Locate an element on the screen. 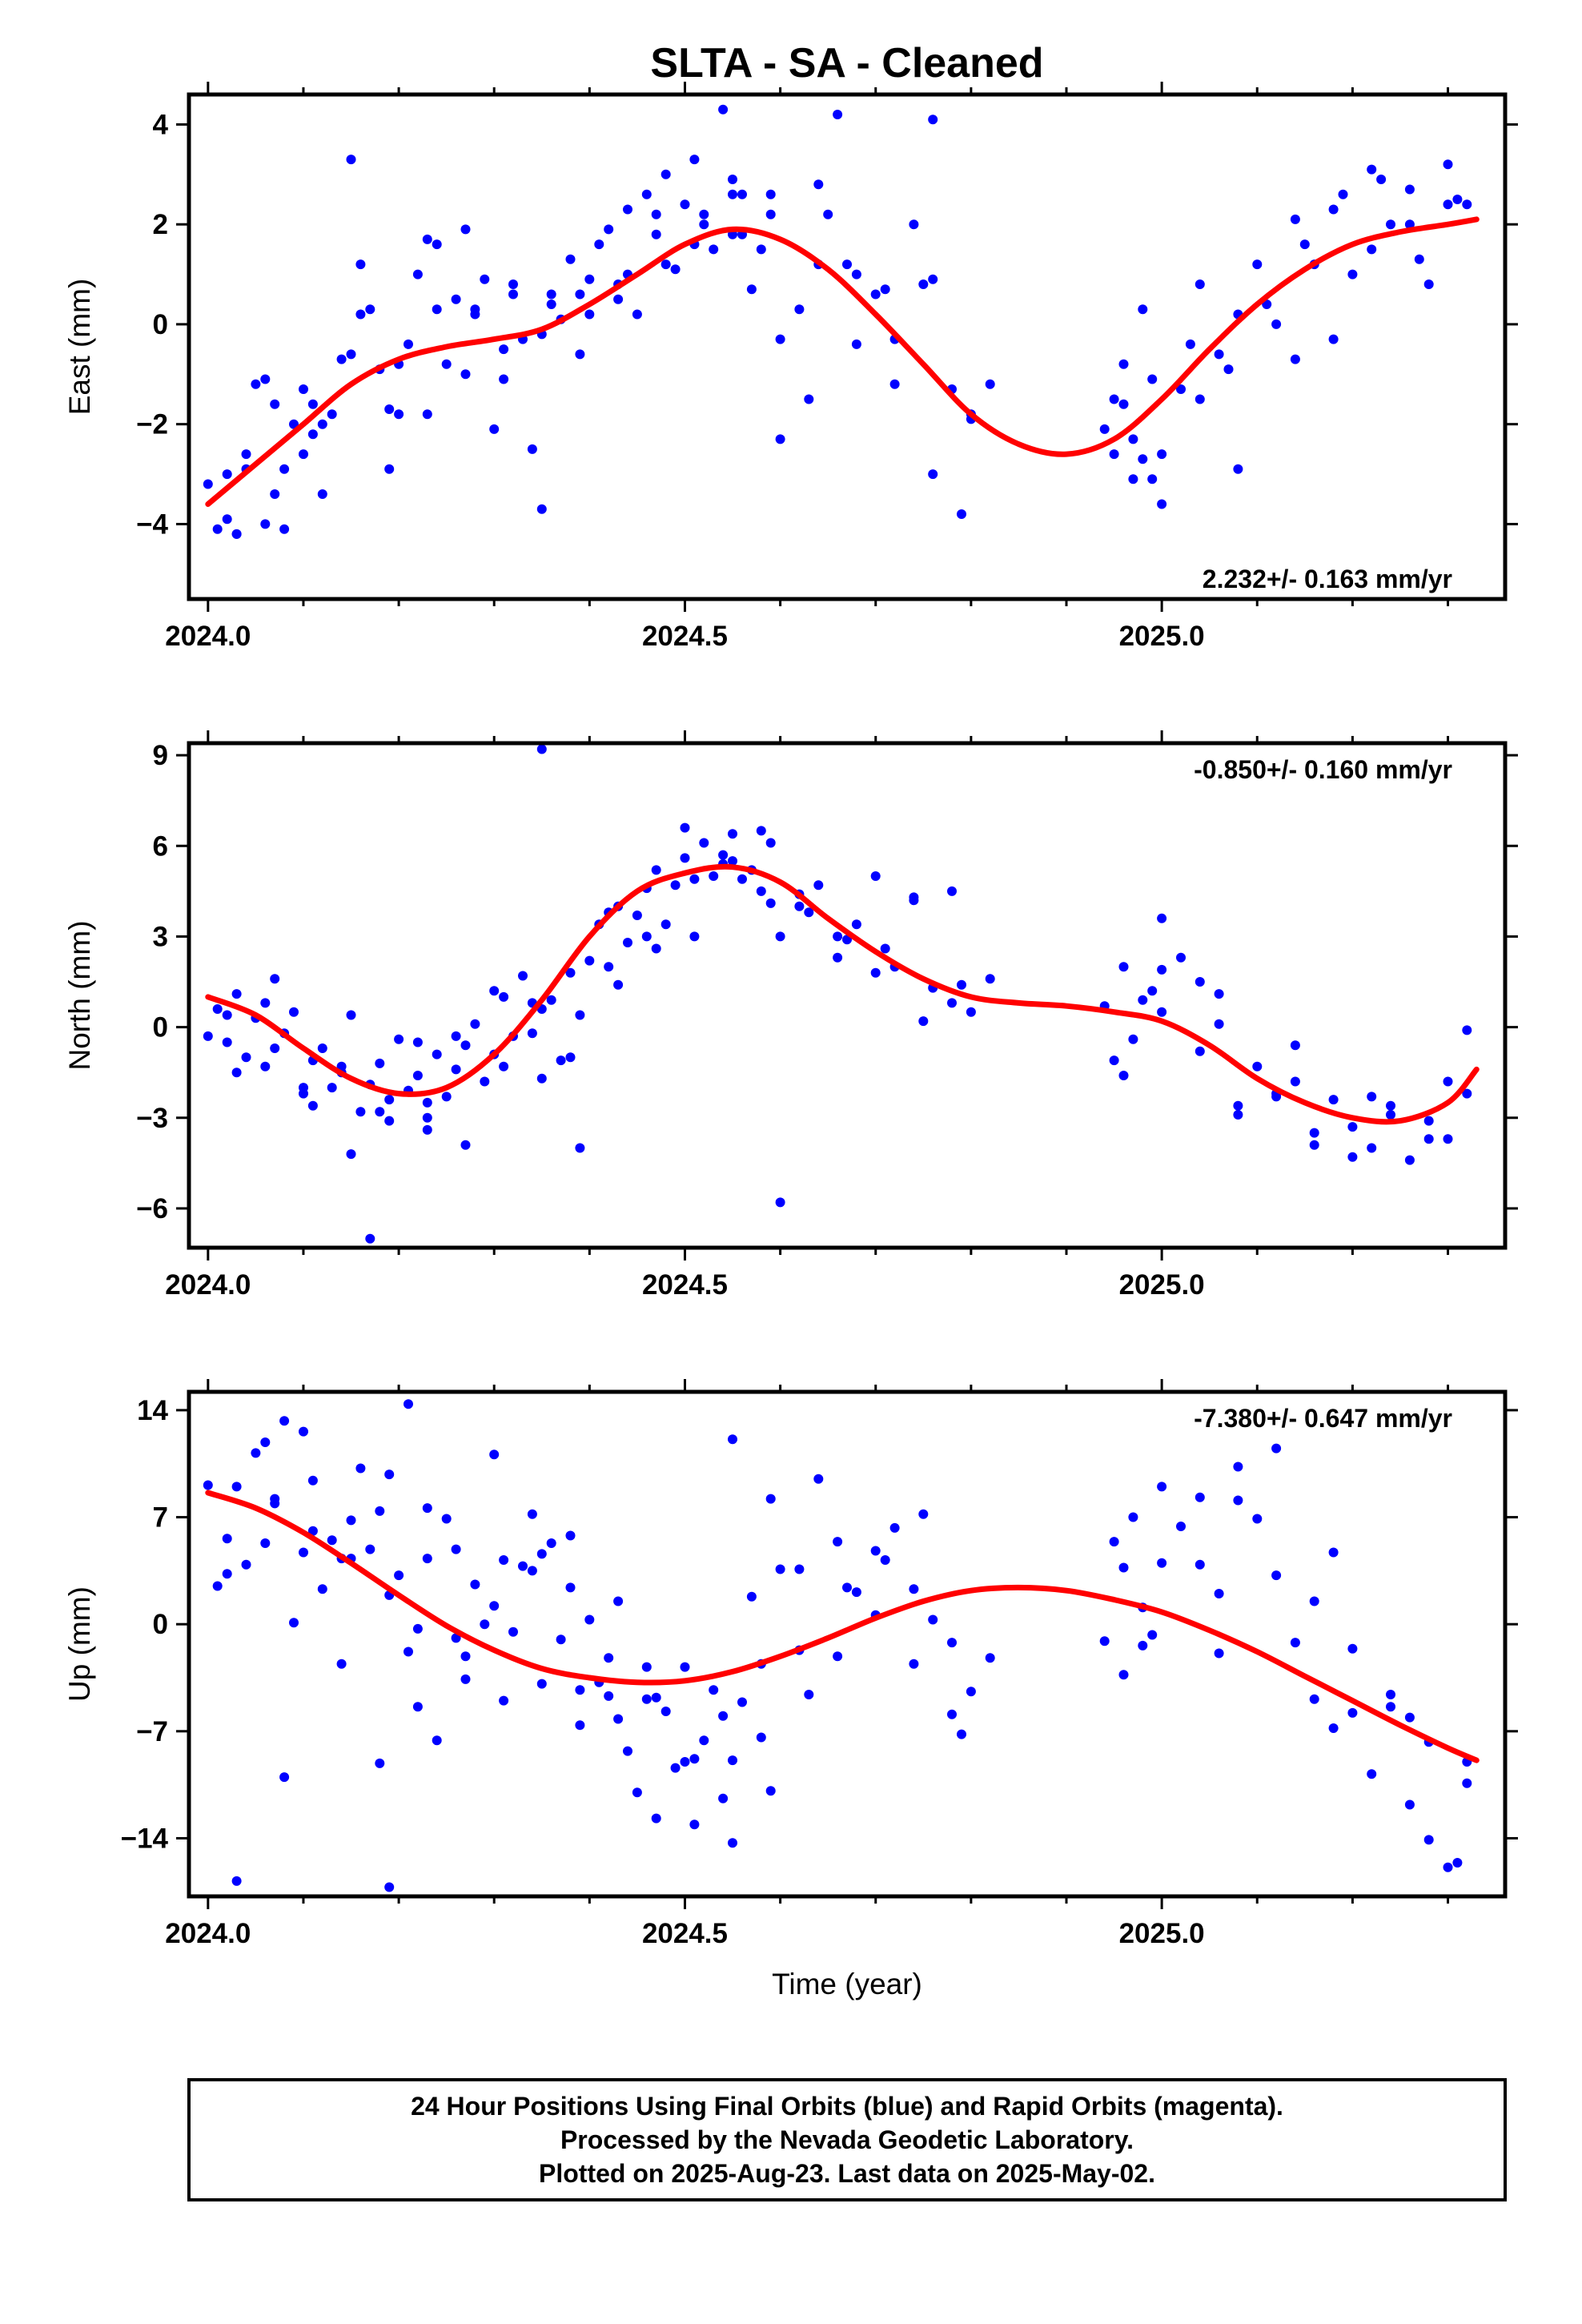 The image size is (1582, 2324). y-tick-label: 6 is located at coordinates (161, 846).